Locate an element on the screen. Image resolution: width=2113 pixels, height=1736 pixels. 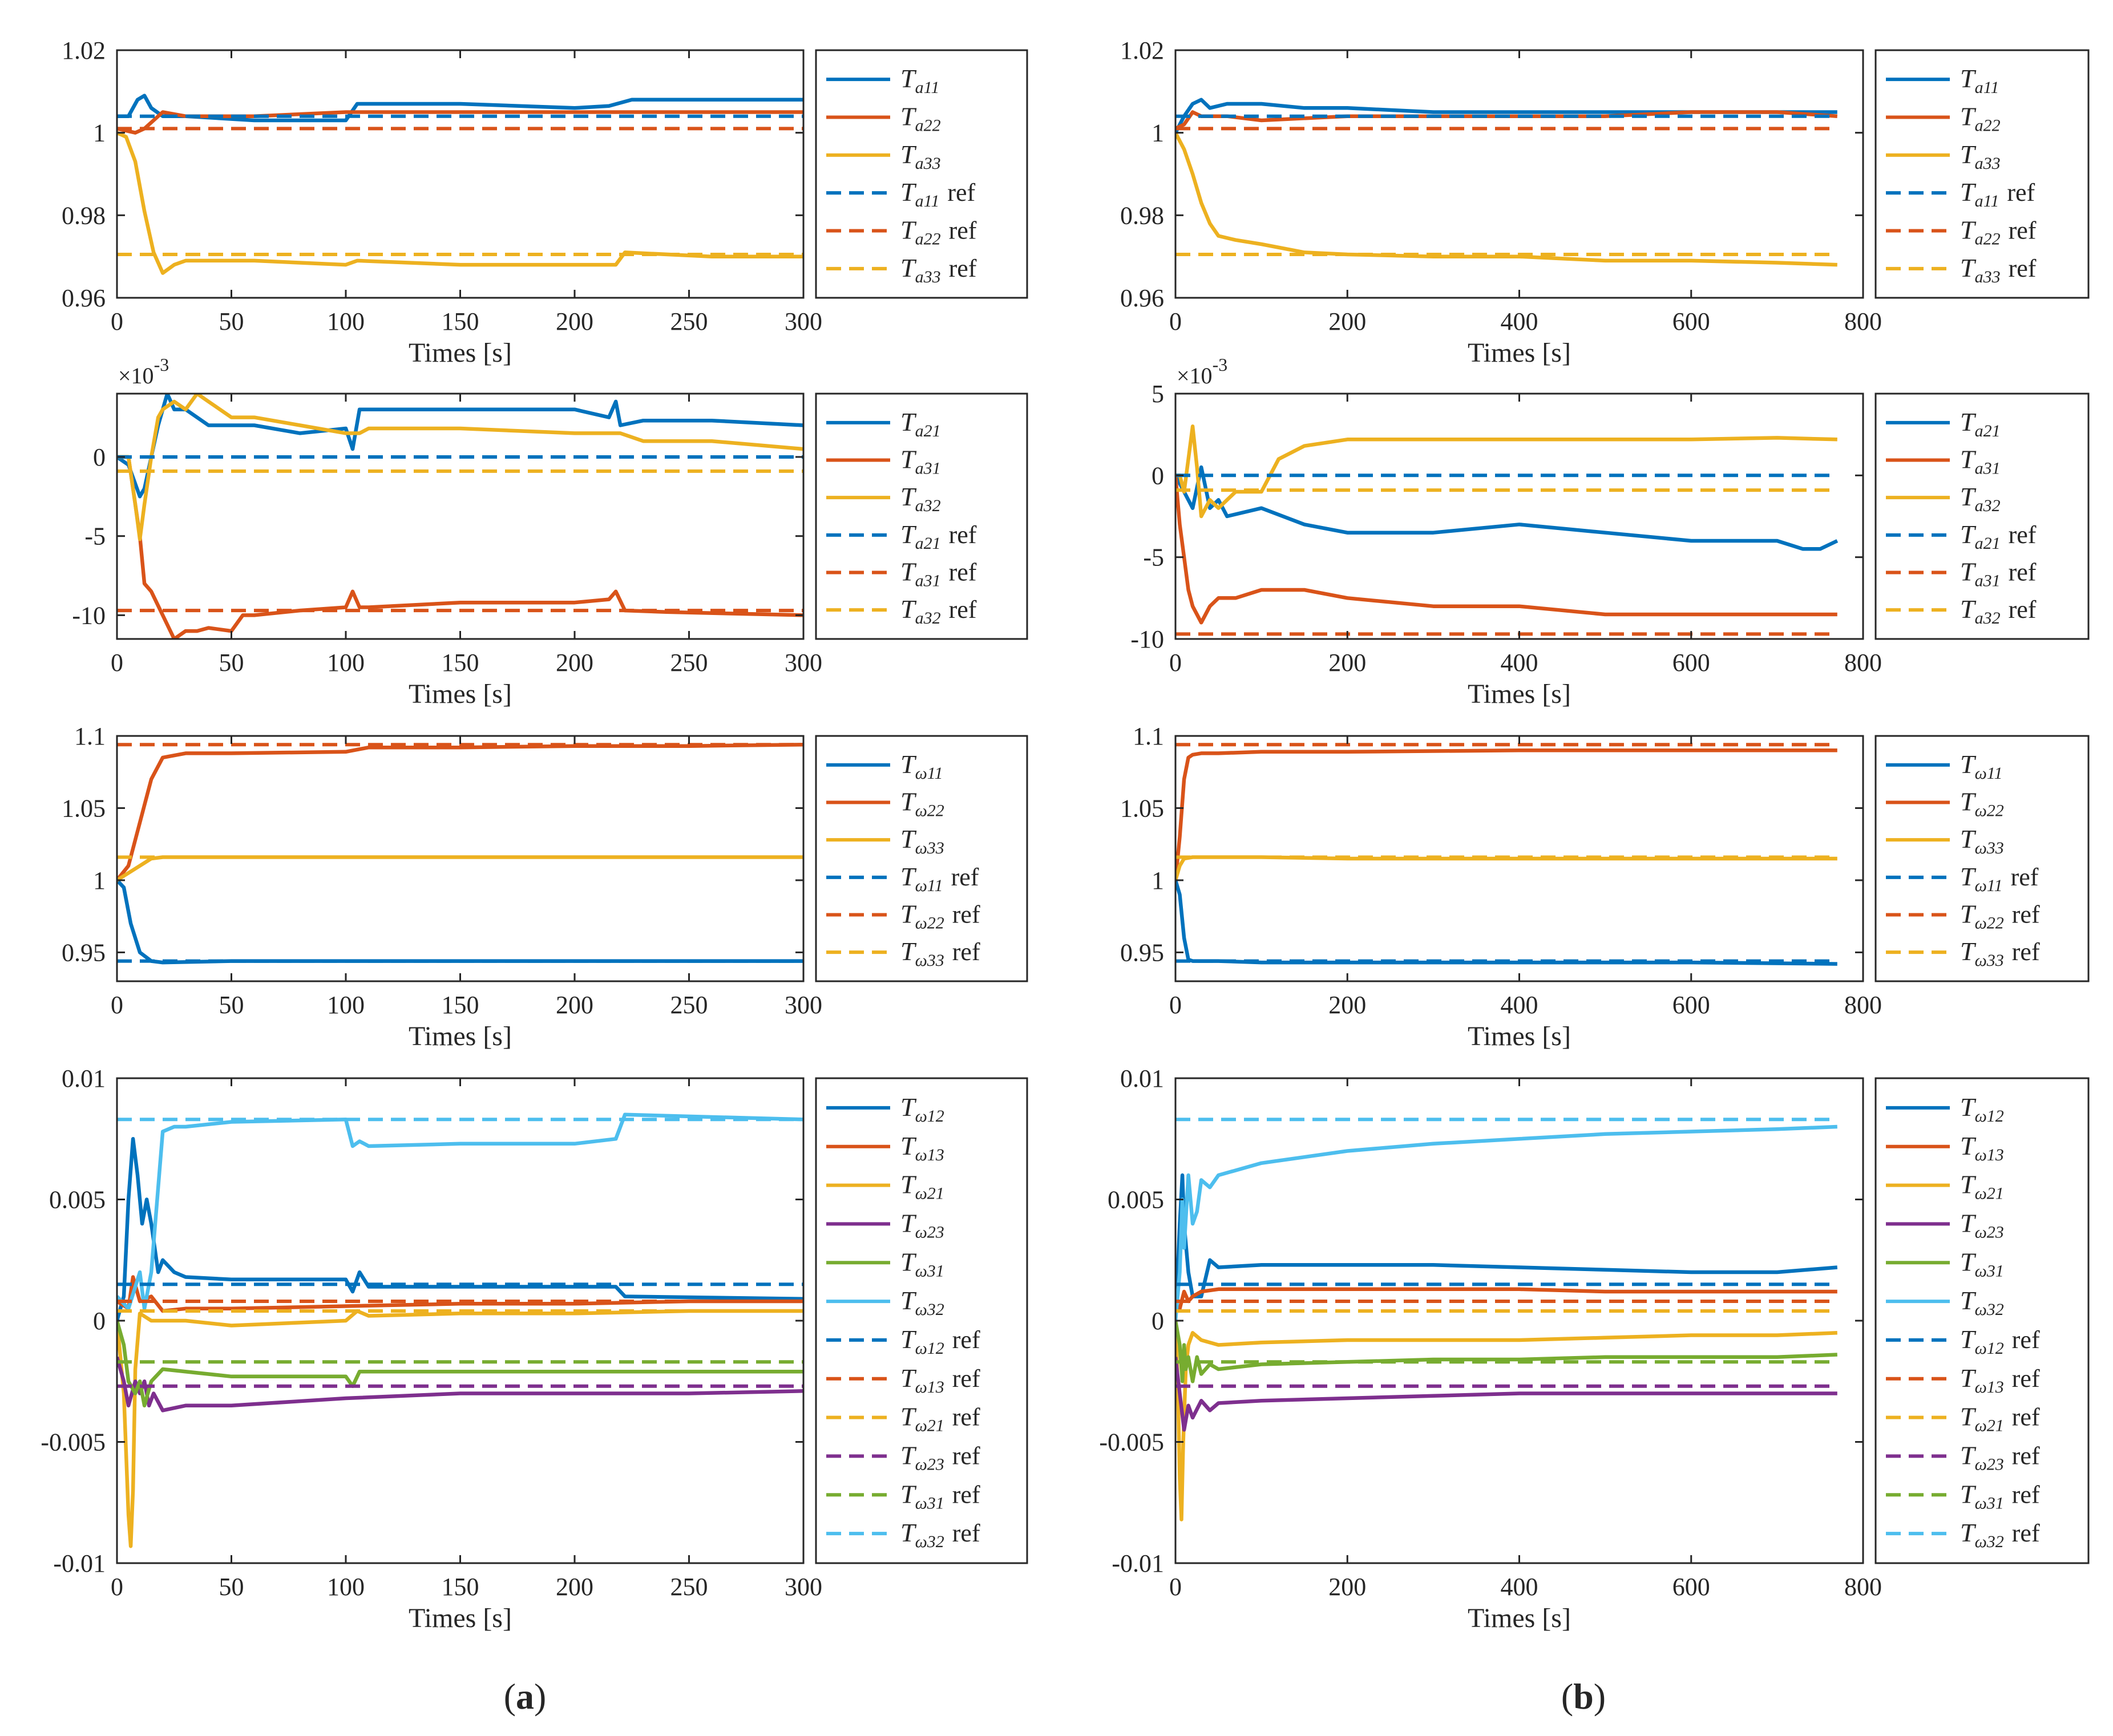
legend-subscript: a11 is located at coordinates (1987, 87).